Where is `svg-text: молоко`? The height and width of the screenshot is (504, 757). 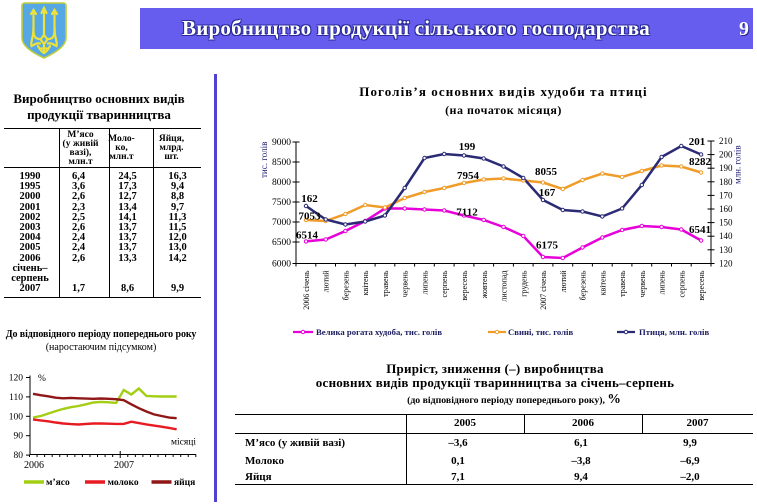 svg-text: молоко is located at coordinates (123, 483).